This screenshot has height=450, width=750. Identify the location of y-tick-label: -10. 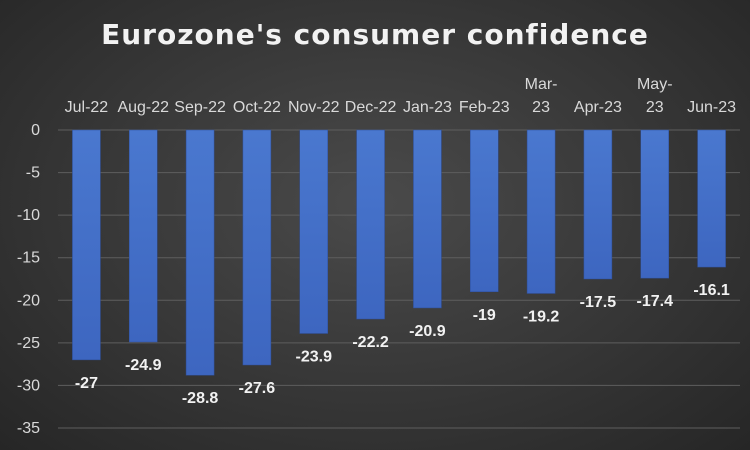
(28, 215).